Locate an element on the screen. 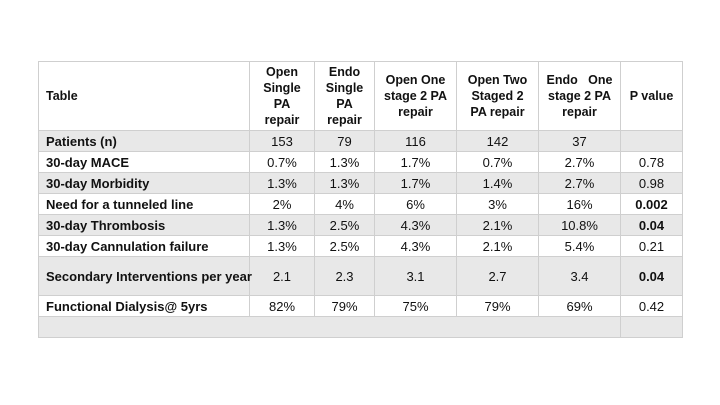 Image resolution: width=720 pixels, height=405 pixels. row-label: 30-day Morbidity is located at coordinates (144, 183).